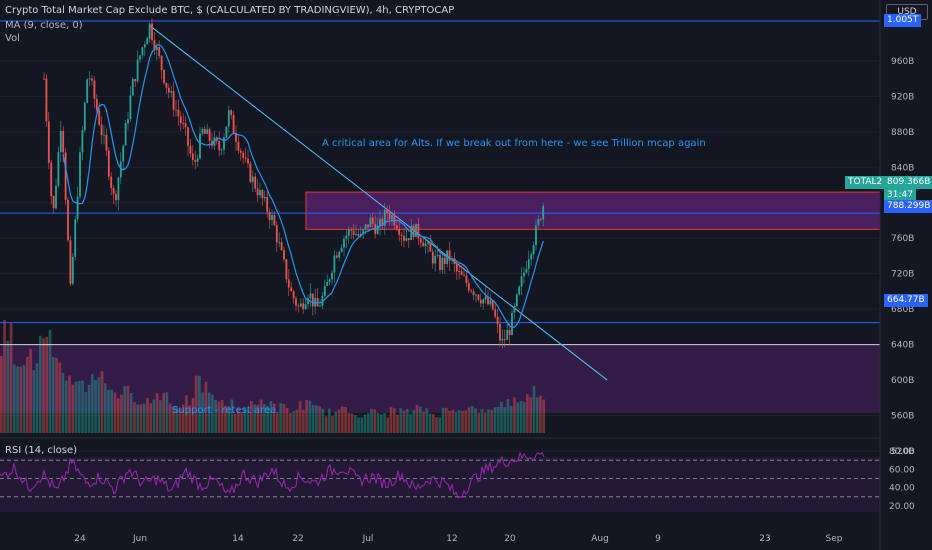  Describe the element at coordinates (41, 450) in the screenshot. I see `rsi-indicator-label: RSI (14, close)` at that location.